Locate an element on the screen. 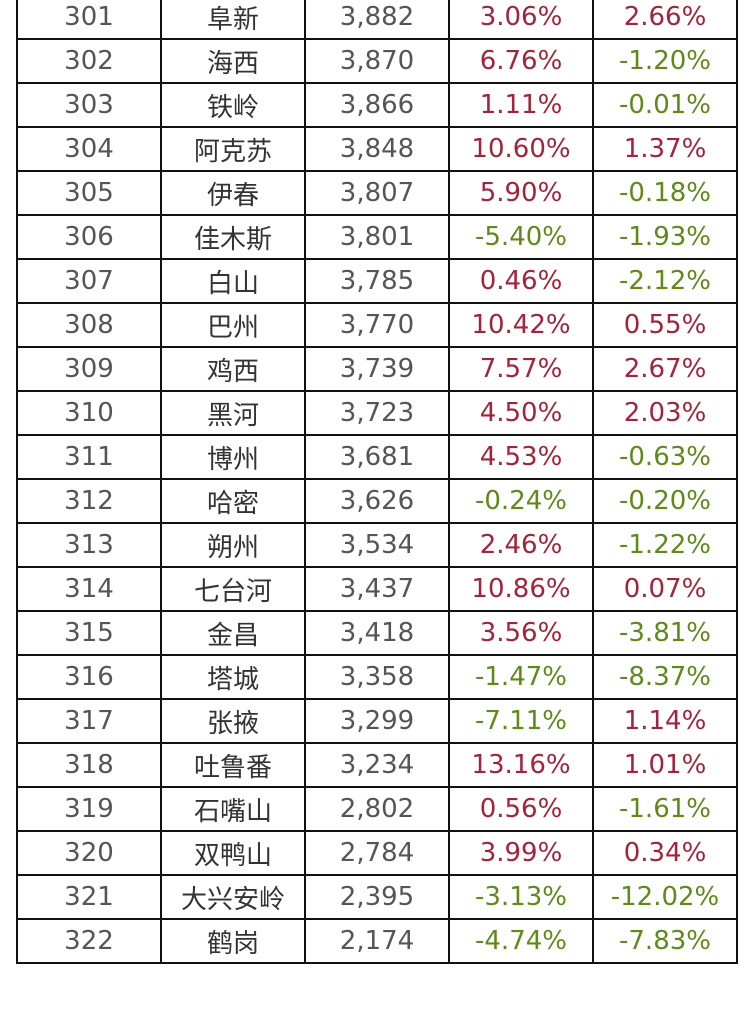  city-cell: 金昌 is located at coordinates (233, 633).